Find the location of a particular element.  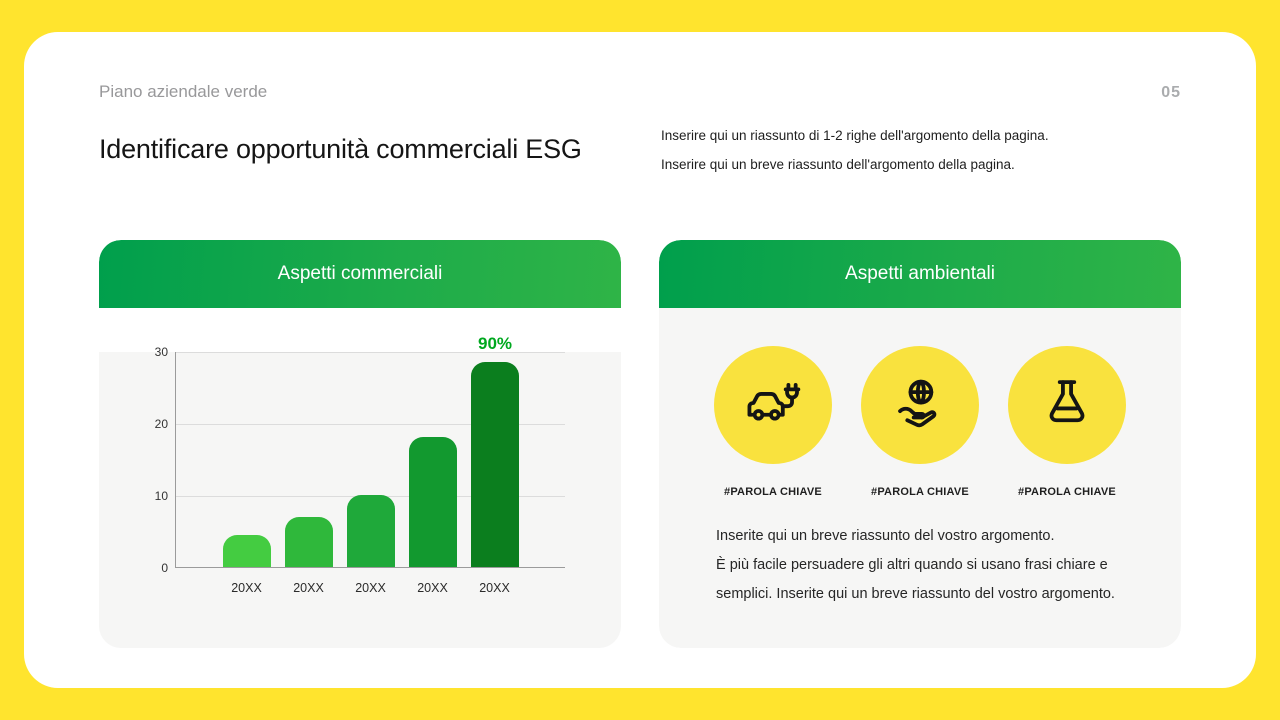

keyword-item-globe: #PAROLA CHIAVE is located at coordinates (920, 422).